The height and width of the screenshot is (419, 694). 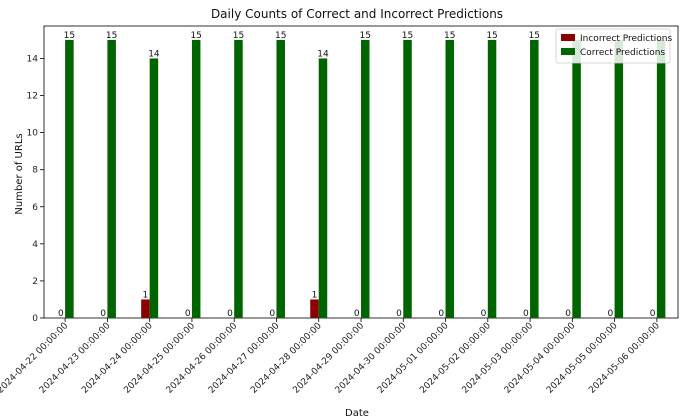 I want to click on x-tick-label: 2024-05-01 00:00:00, so click(x=413, y=358).